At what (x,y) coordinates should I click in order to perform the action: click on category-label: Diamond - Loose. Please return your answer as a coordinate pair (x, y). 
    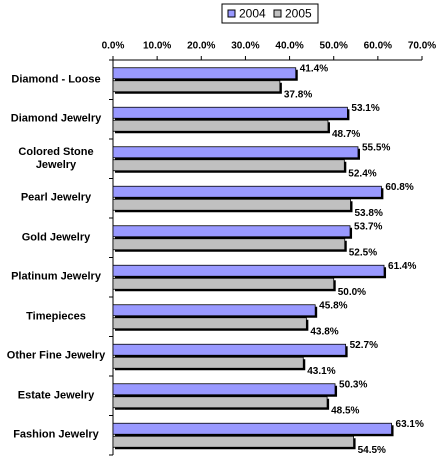
    Looking at the image, I should click on (56, 79).